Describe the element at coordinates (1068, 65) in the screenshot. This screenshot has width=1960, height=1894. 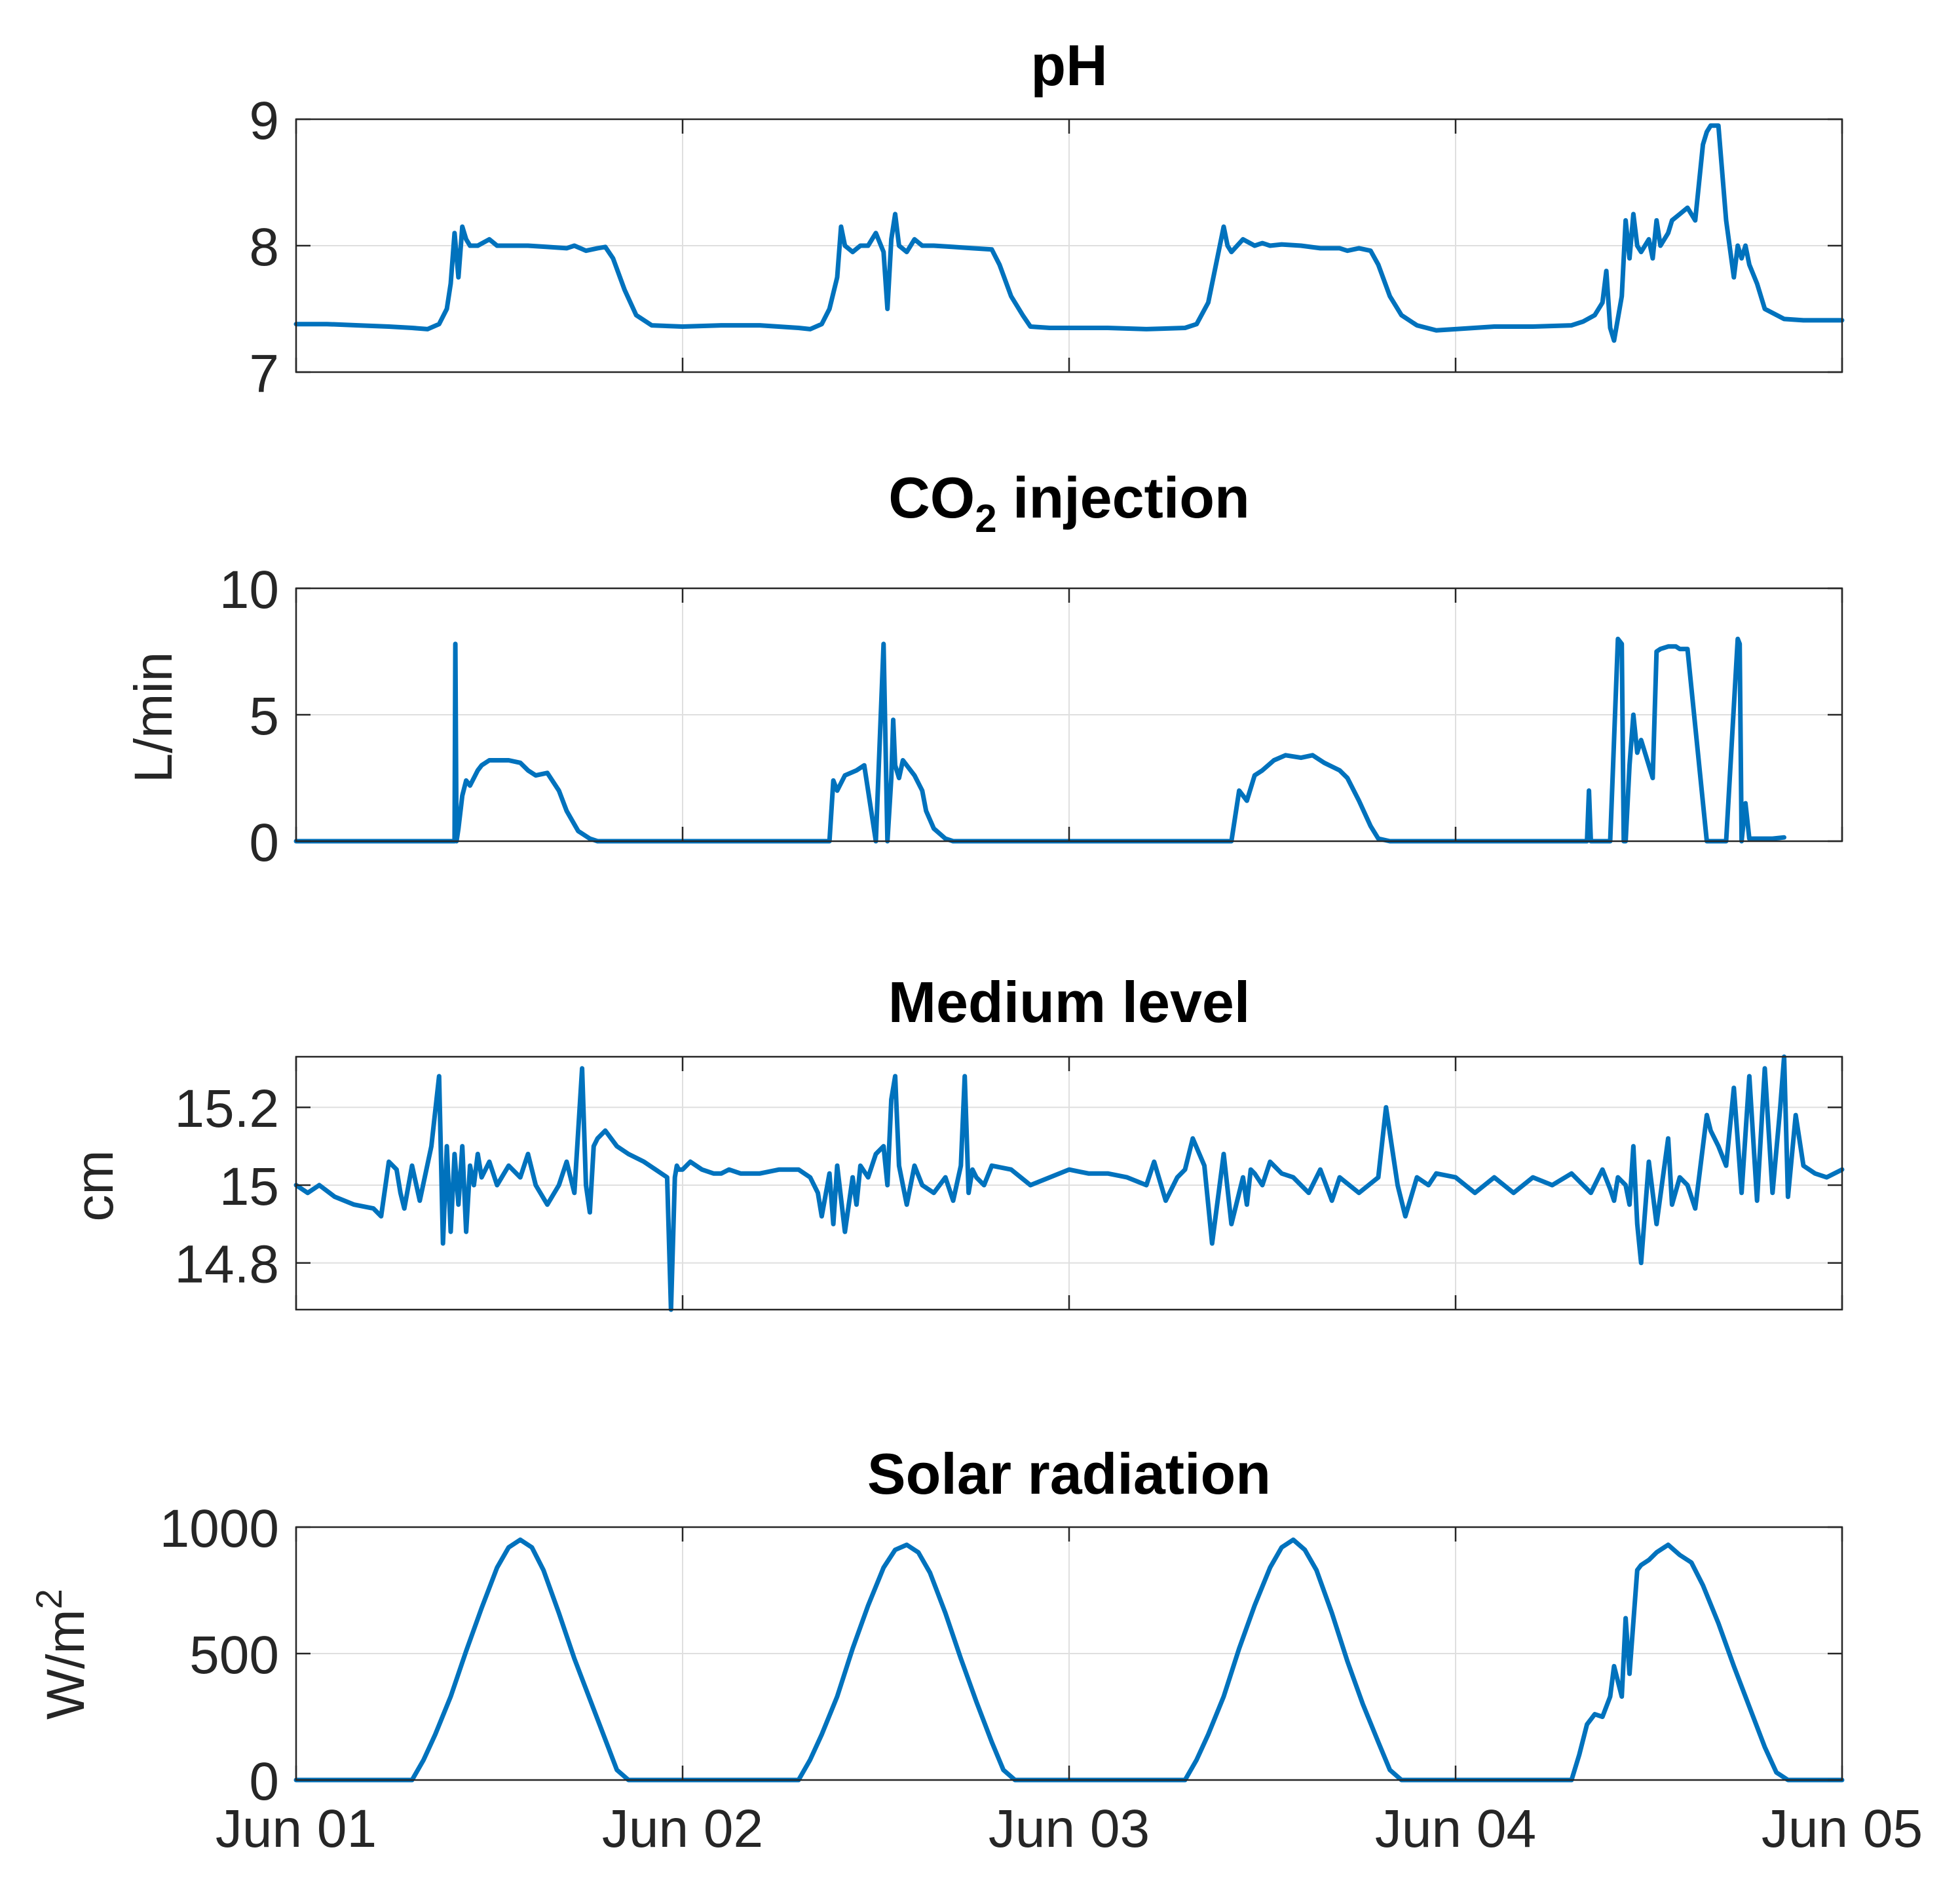
I see `panel-title: pH` at that location.